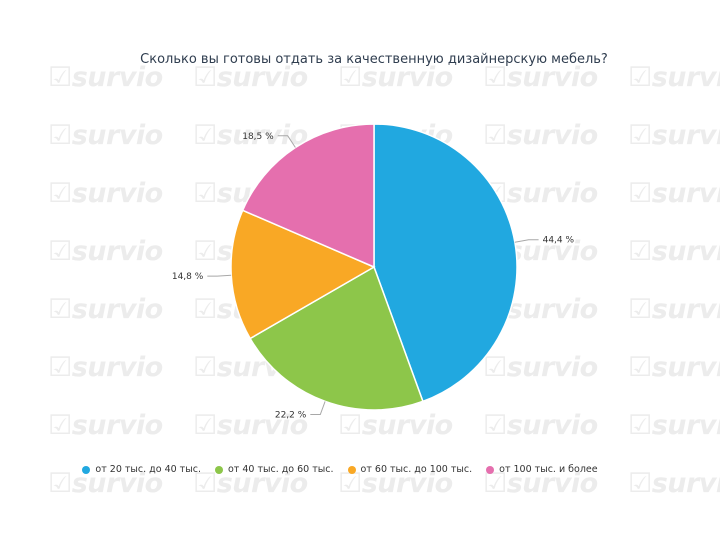 The height and width of the screenshot is (540, 720). Describe the element at coordinates (291, 416) in the screenshot. I see `data-label-1: 22,2 %` at that location.